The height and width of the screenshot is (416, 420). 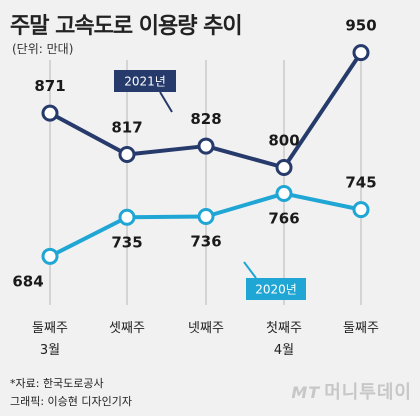 I want to click on legend-label: 2021년, so click(x=145, y=82).